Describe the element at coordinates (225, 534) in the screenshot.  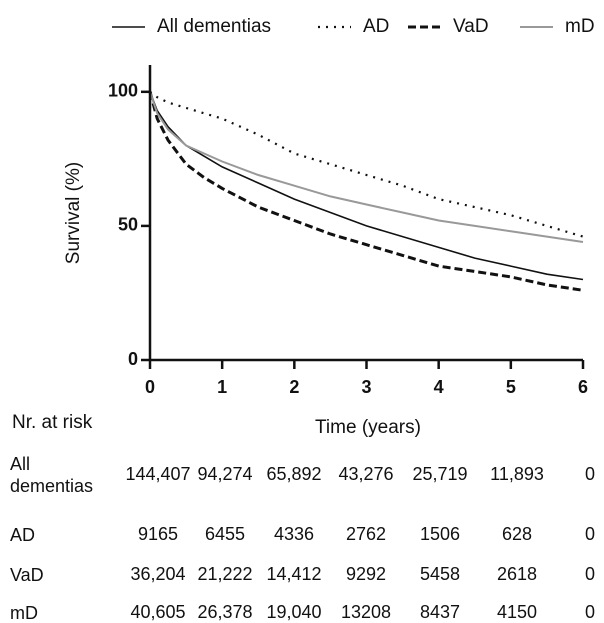
I see `risk-count: 6455` at that location.